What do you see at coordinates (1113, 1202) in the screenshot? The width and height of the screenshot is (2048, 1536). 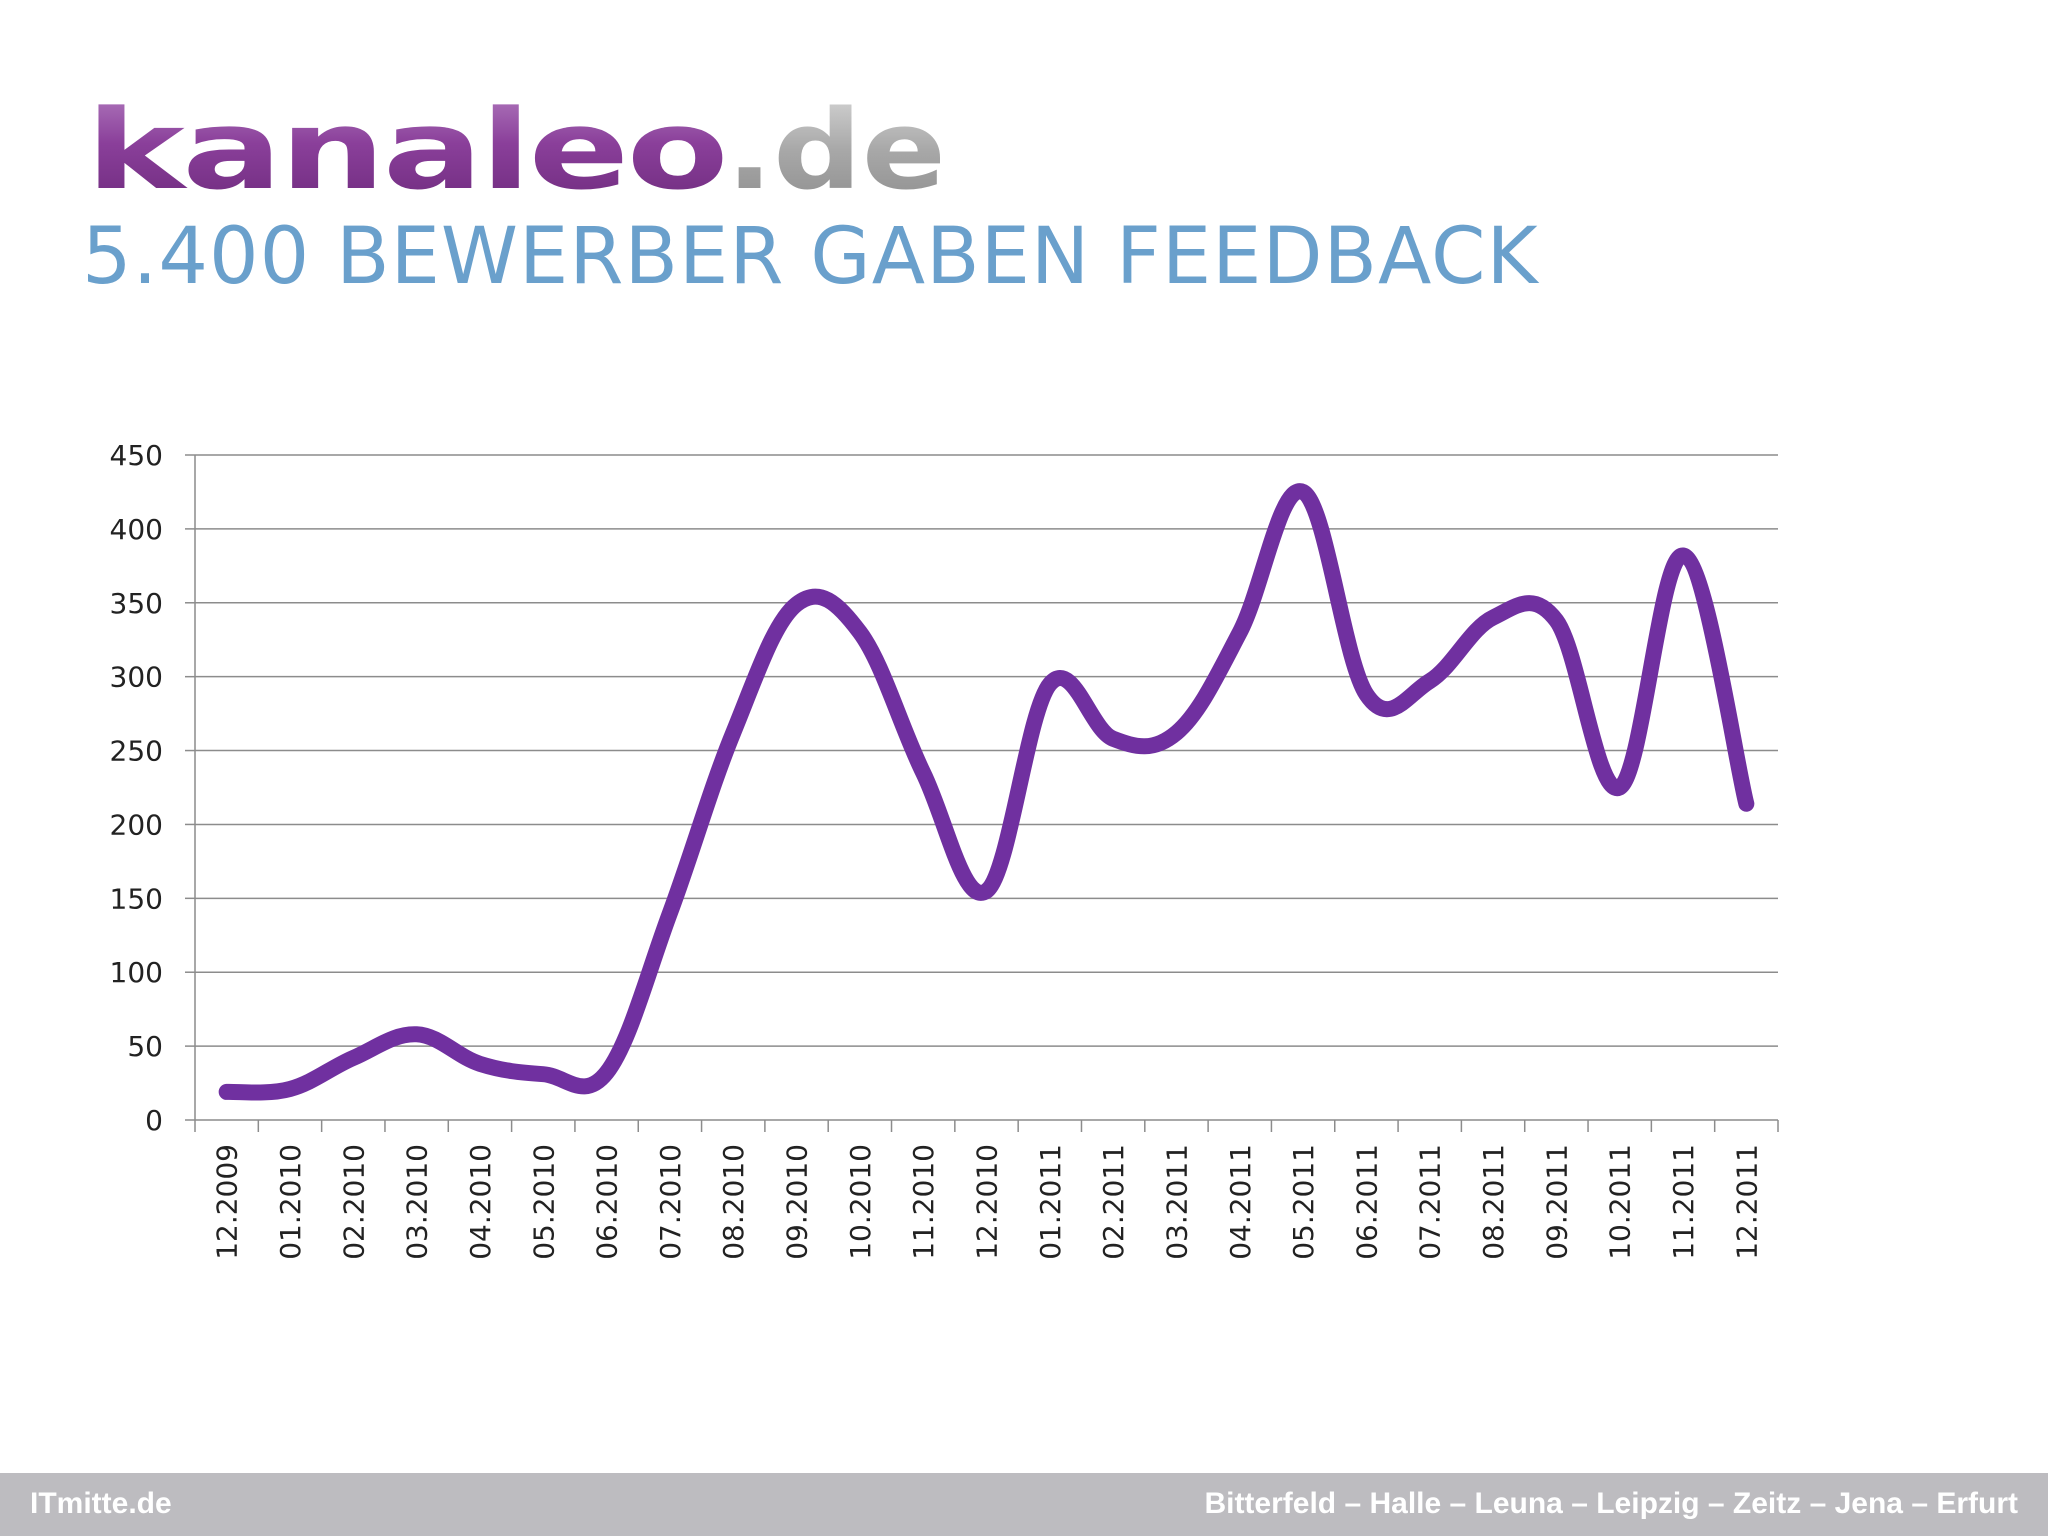 I see `x-tick-label: 02.2011` at bounding box center [1113, 1202].